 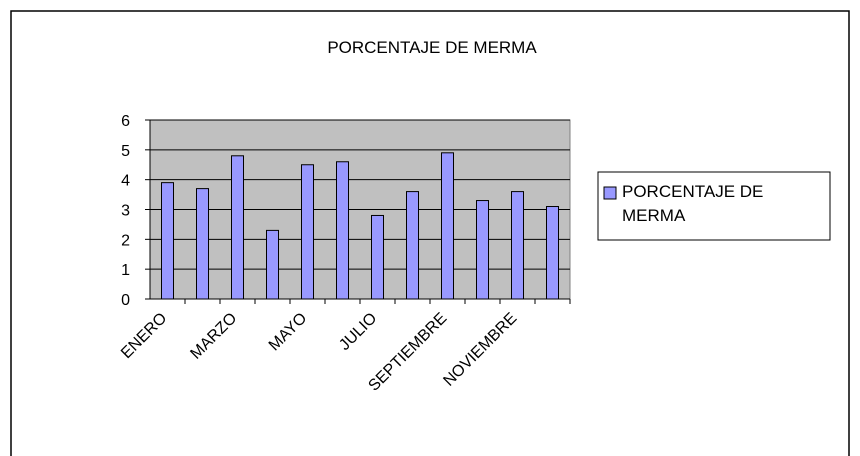 What do you see at coordinates (125, 240) in the screenshot?
I see `y-tick-label: 2` at bounding box center [125, 240].